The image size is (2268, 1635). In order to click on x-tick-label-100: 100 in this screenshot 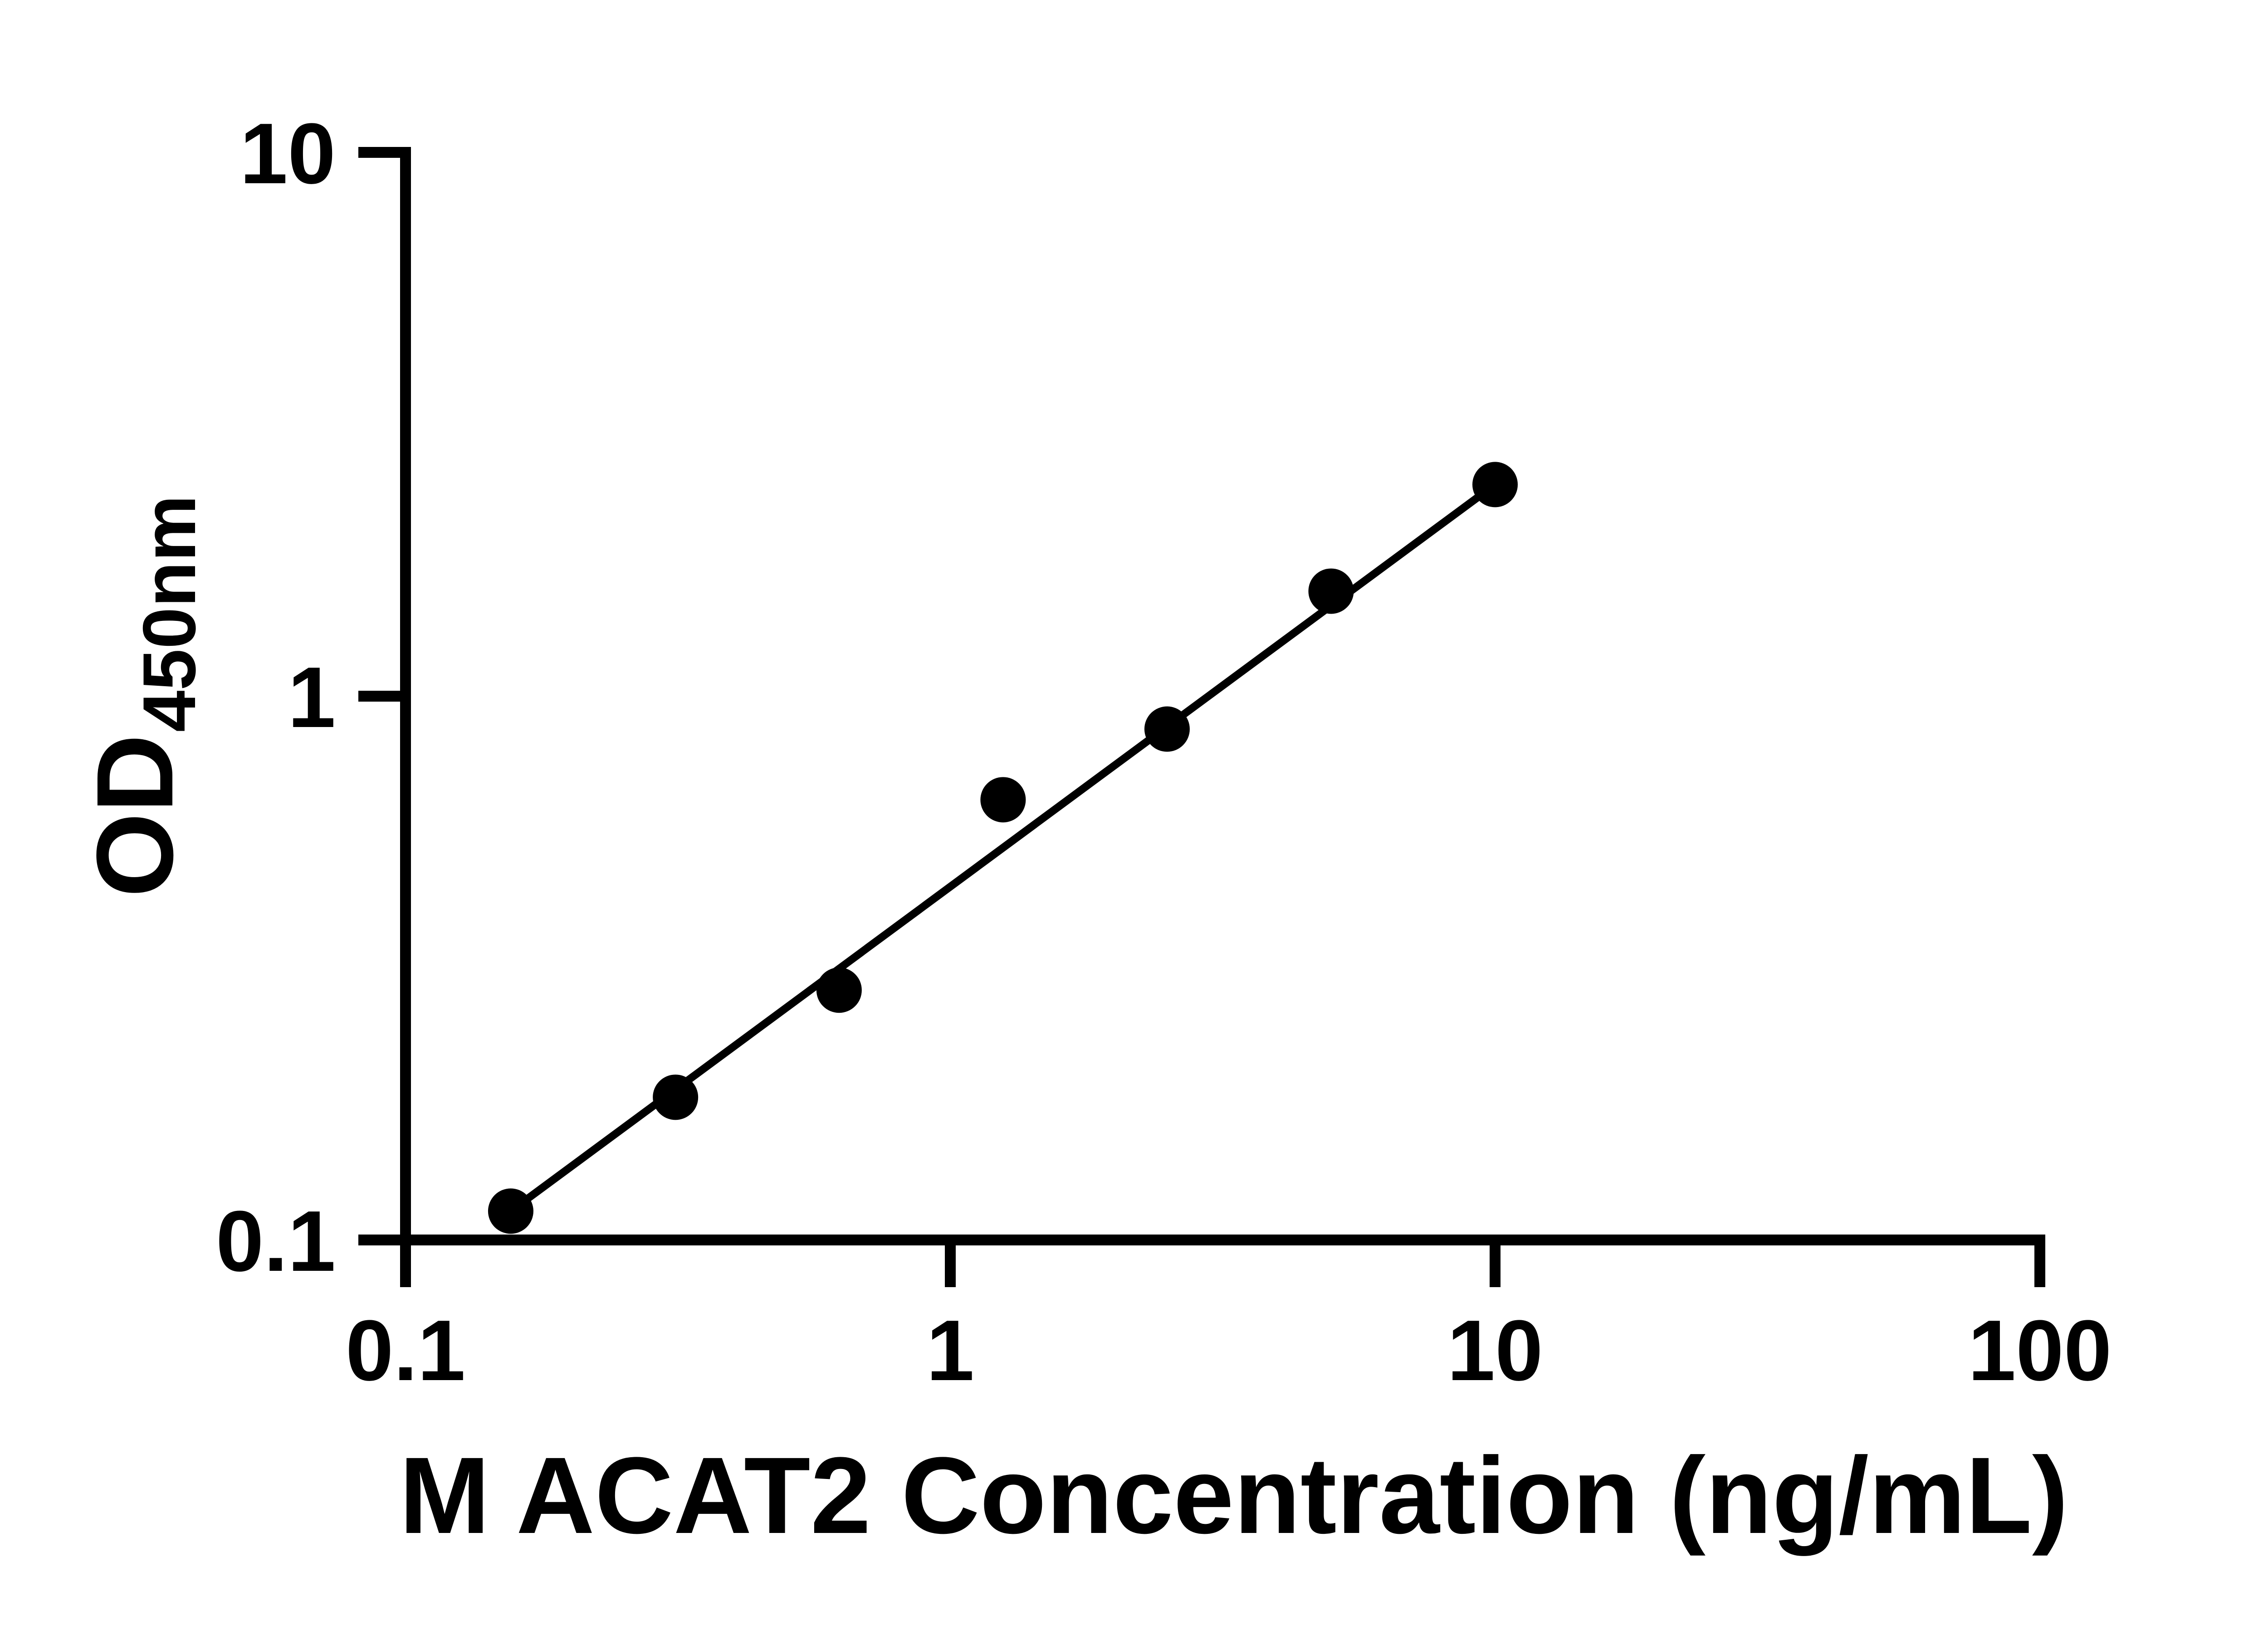, I will do `click(2040, 1351)`.